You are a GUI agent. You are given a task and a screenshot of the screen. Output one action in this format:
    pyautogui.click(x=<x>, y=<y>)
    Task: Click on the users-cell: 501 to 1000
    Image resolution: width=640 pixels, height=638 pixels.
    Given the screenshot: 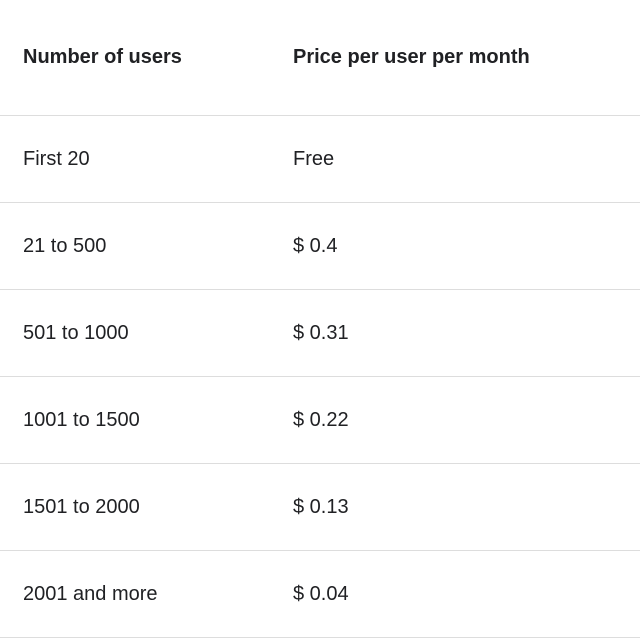 What is the action you would take?
    pyautogui.click(x=146, y=333)
    